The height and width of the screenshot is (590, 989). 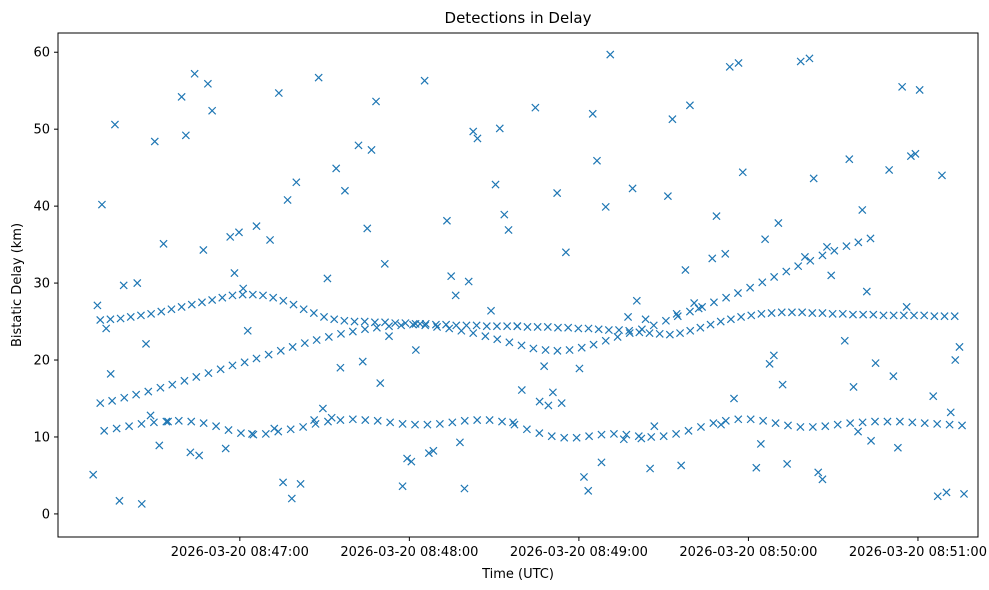 I want to click on y-tick-label: 50, so click(x=41, y=130).